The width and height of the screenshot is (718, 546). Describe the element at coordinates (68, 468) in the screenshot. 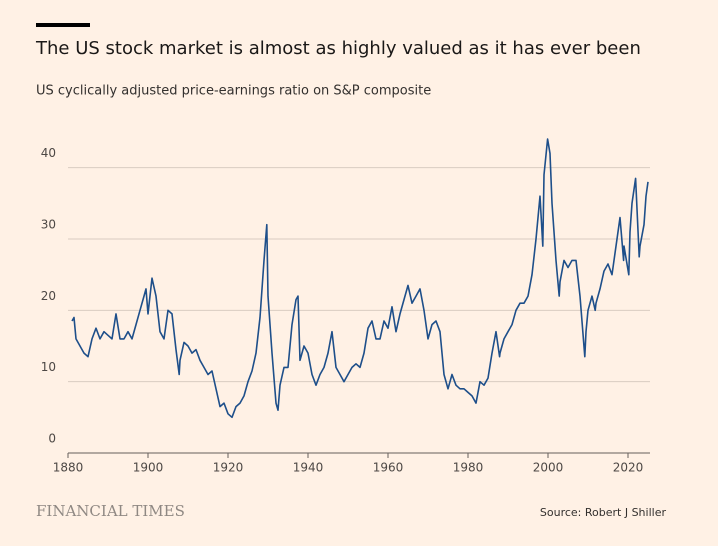

I see `x-tick-label: 1880` at that location.